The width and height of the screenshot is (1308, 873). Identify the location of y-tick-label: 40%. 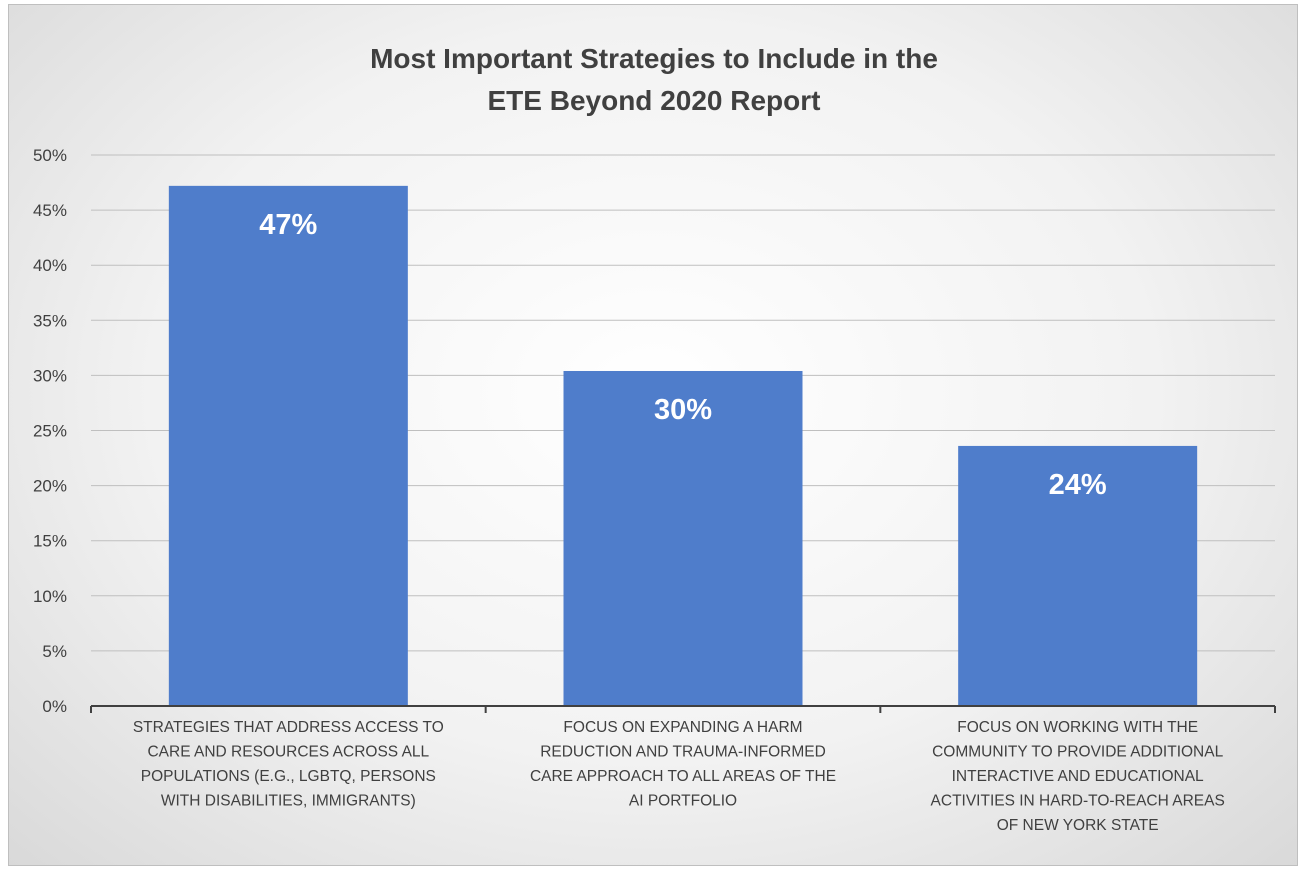
(50, 265).